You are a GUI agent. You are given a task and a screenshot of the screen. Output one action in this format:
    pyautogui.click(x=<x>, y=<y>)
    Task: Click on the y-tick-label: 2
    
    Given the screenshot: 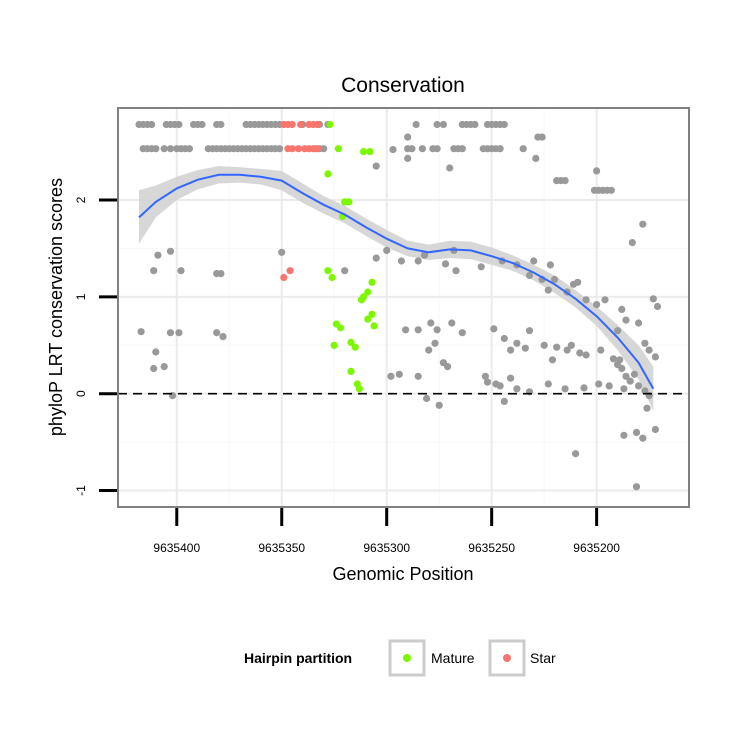 What is the action you would take?
    pyautogui.click(x=81, y=199)
    